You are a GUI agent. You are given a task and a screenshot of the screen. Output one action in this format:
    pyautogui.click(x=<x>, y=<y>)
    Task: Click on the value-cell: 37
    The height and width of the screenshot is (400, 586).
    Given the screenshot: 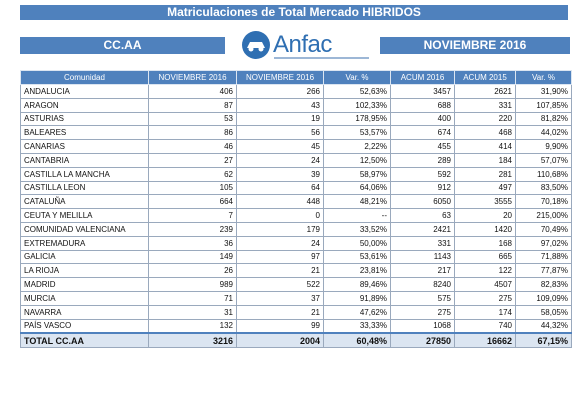 What is the action you would take?
    pyautogui.click(x=280, y=298)
    